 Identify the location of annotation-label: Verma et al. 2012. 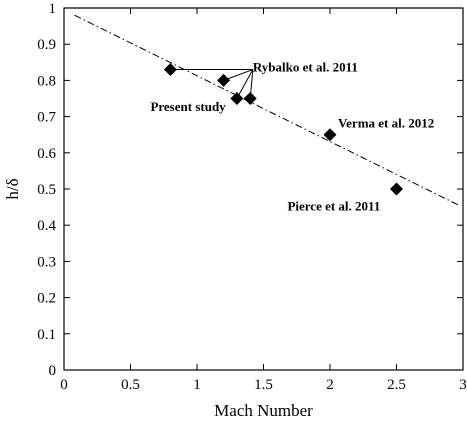
(386, 122).